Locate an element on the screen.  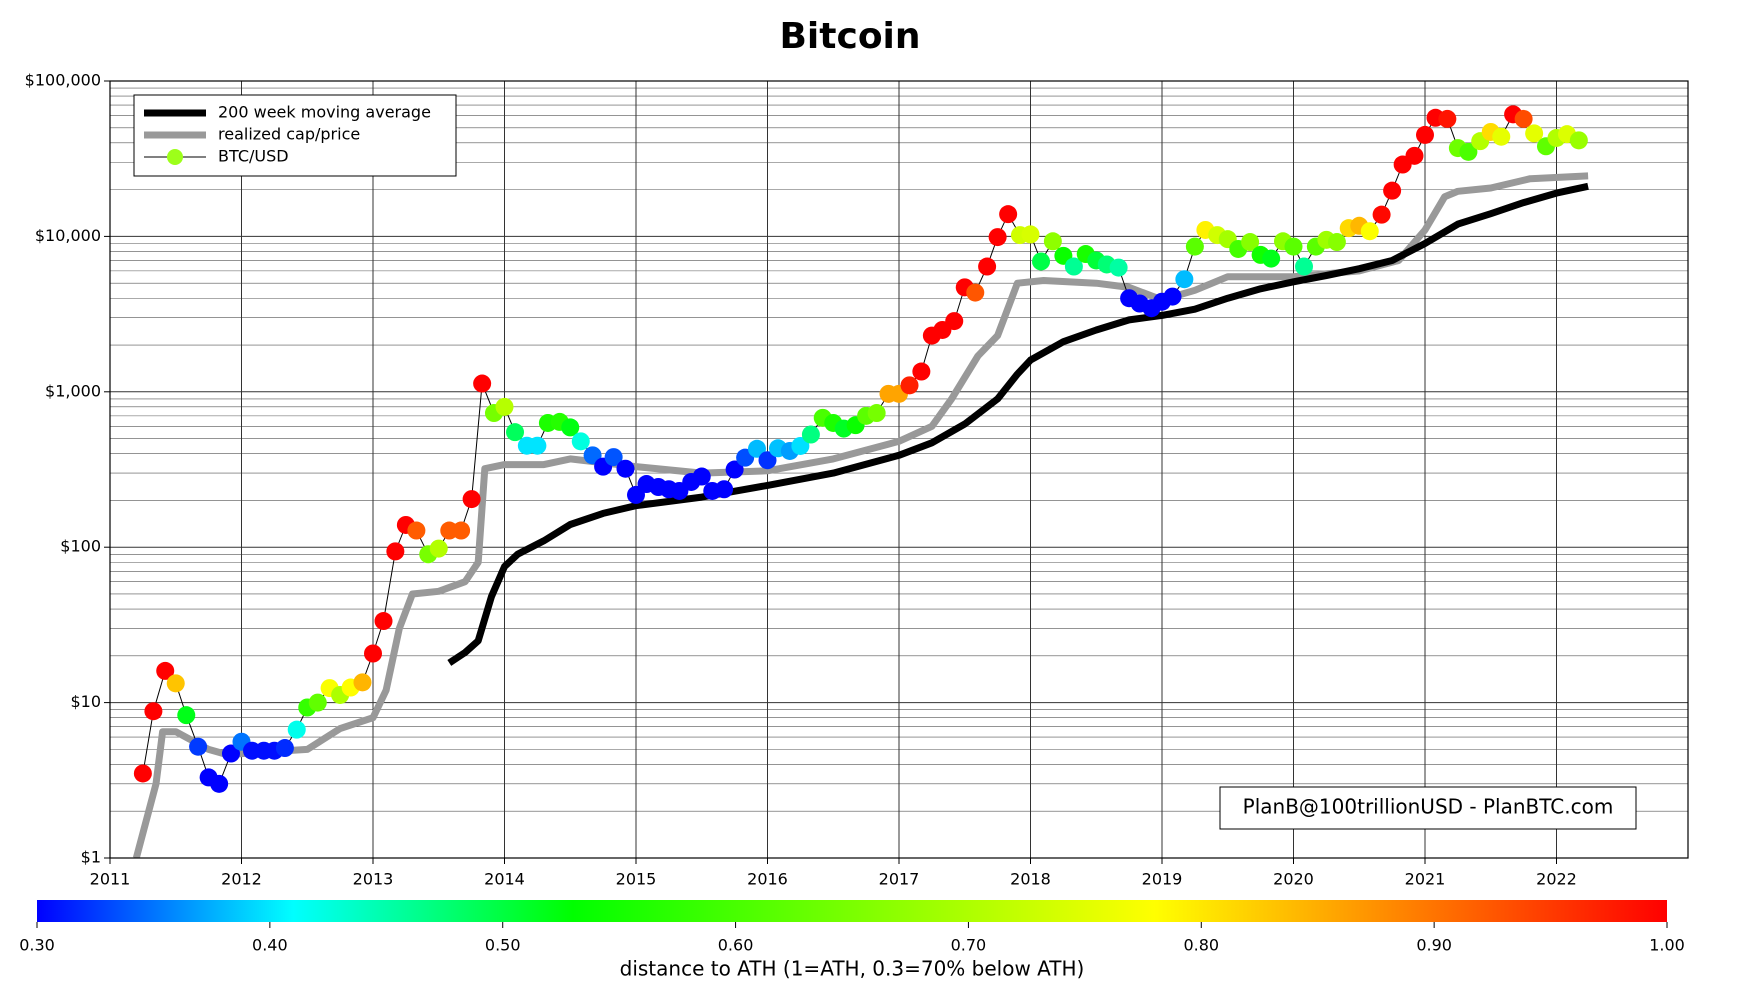
colorbar-tick-label: 0.90 is located at coordinates (1434, 945).